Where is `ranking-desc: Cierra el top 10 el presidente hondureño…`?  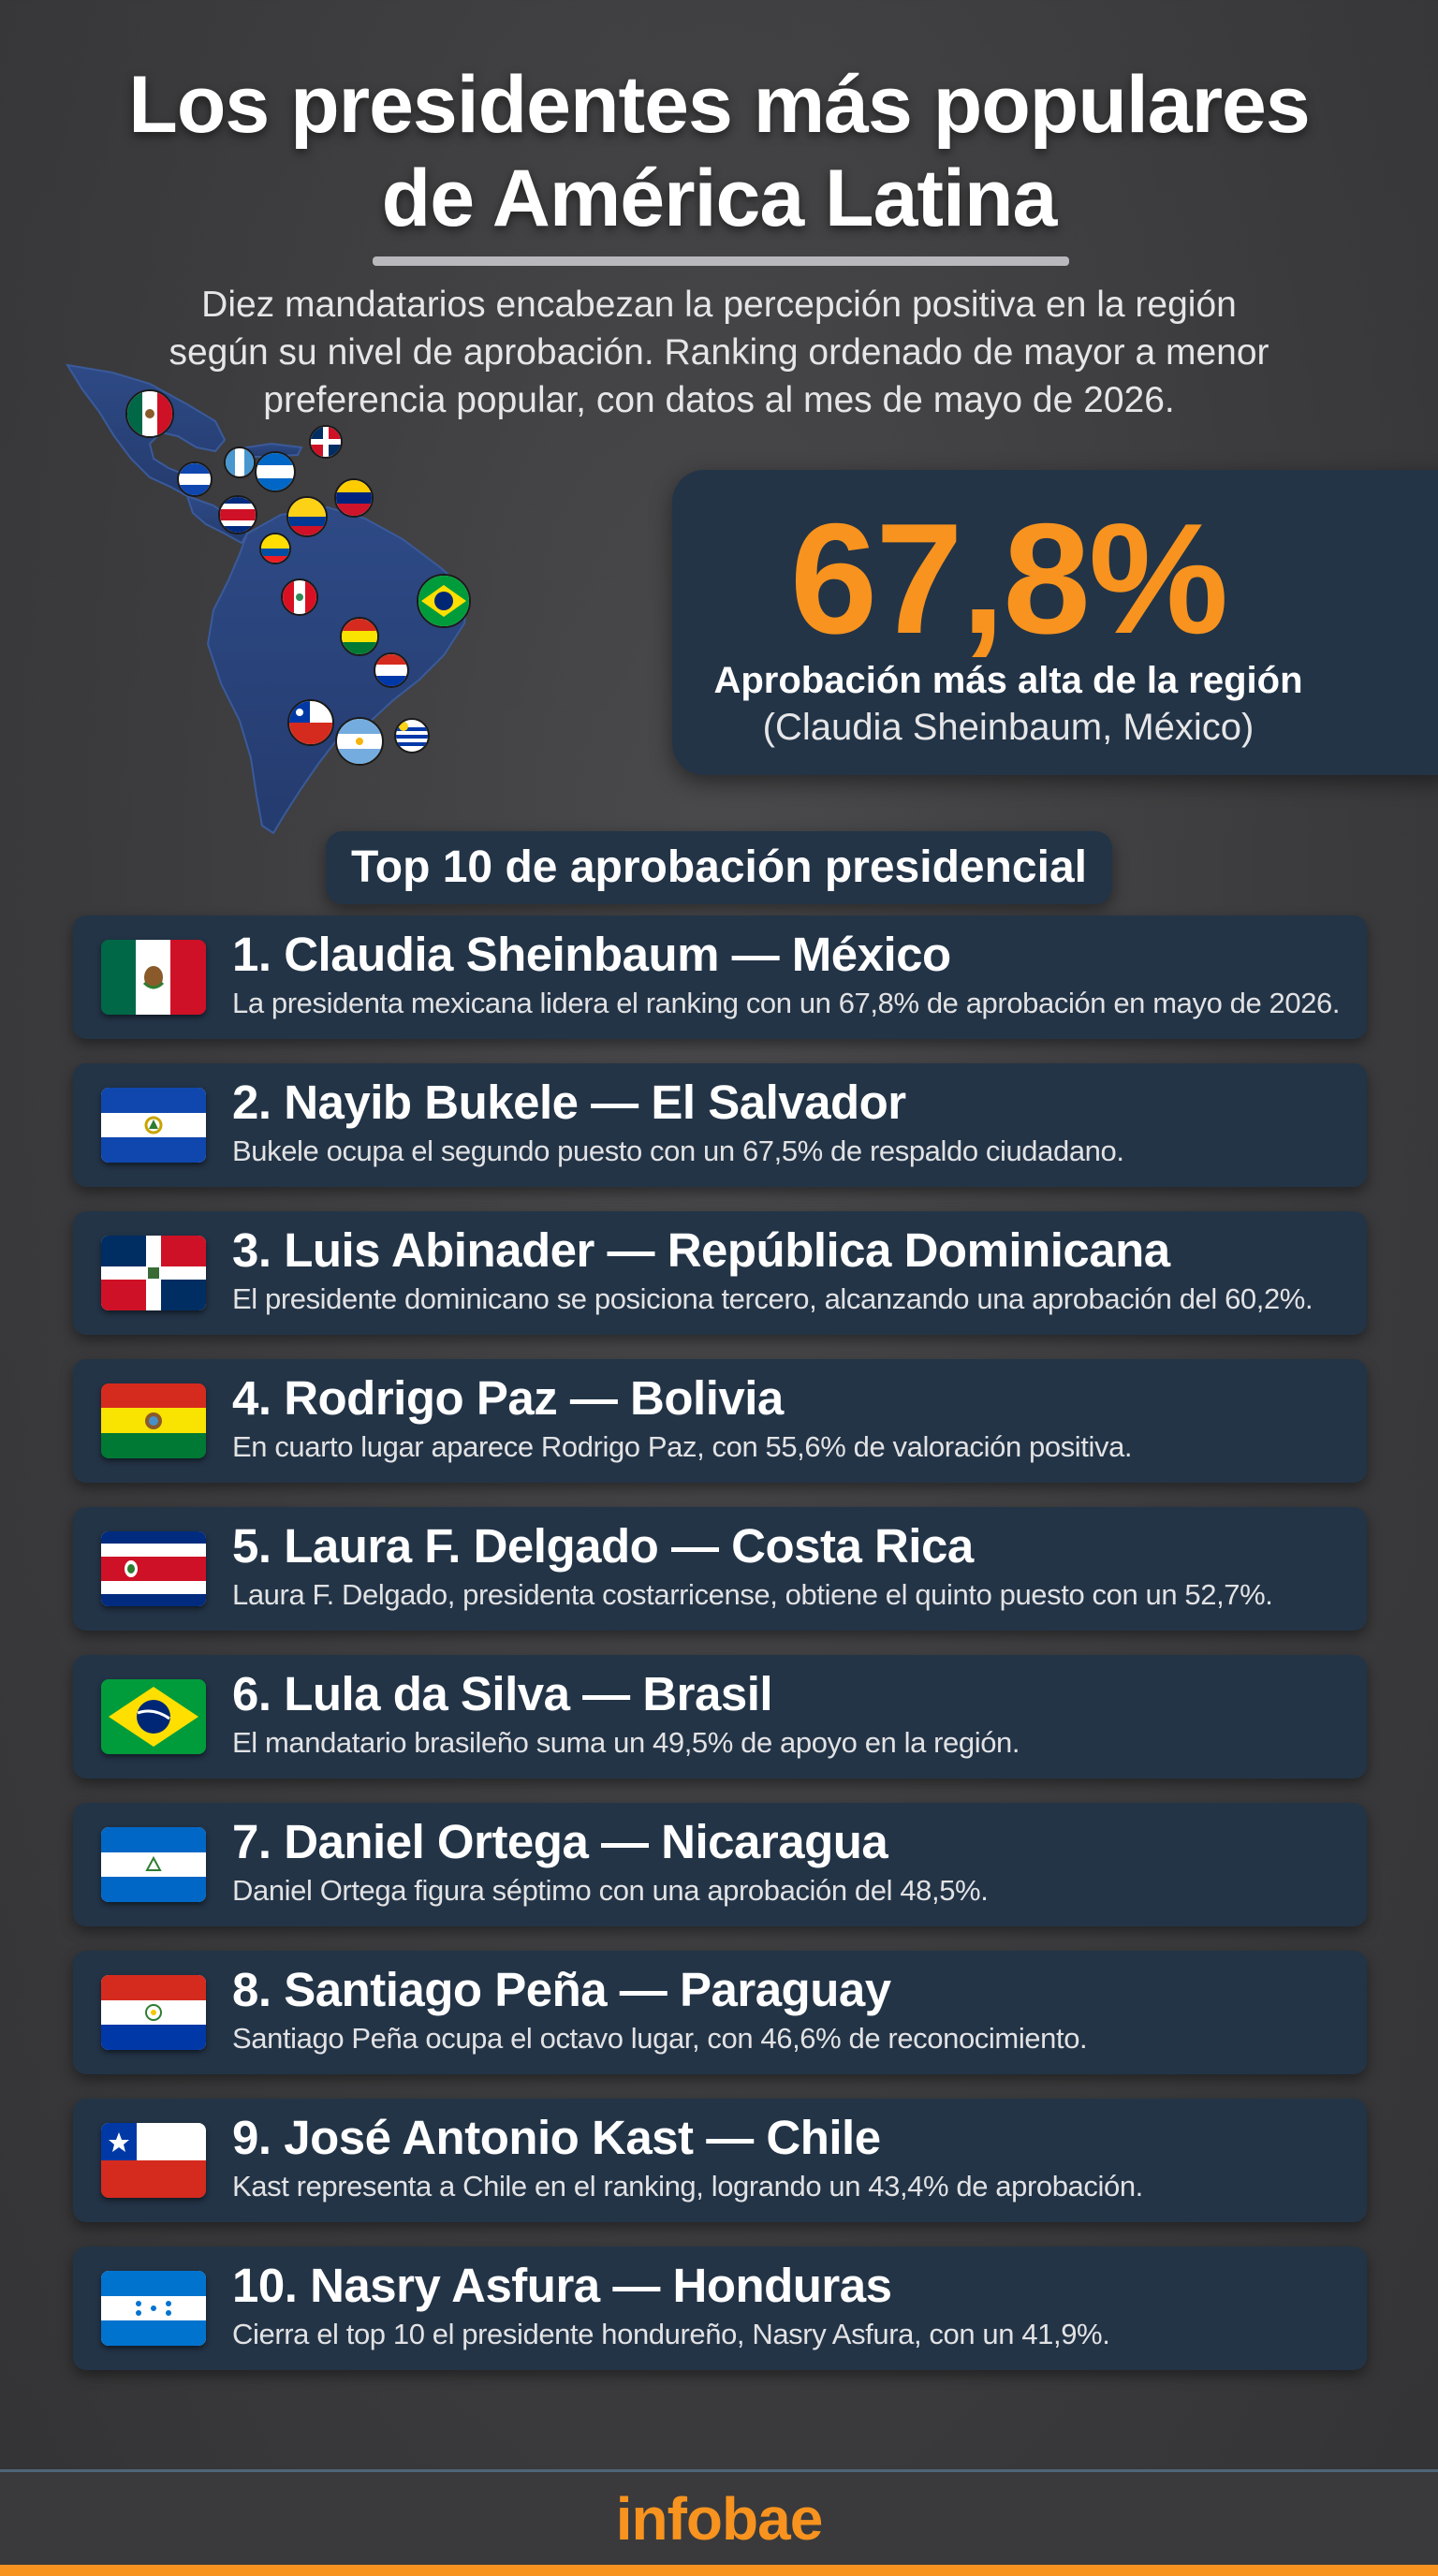
ranking-desc: Cierra el top 10 el presidente hondureño… is located at coordinates (671, 2334).